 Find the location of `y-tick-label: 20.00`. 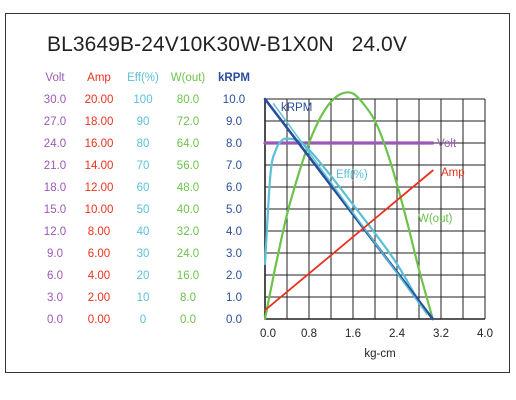

y-tick-label: 20.00 is located at coordinates (99, 100).